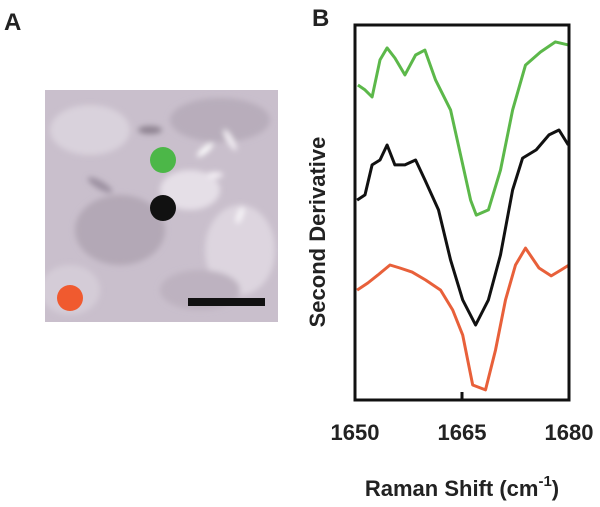 The width and height of the screenshot is (600, 507). What do you see at coordinates (320, 18) in the screenshot?
I see `panel-label: B` at bounding box center [320, 18].